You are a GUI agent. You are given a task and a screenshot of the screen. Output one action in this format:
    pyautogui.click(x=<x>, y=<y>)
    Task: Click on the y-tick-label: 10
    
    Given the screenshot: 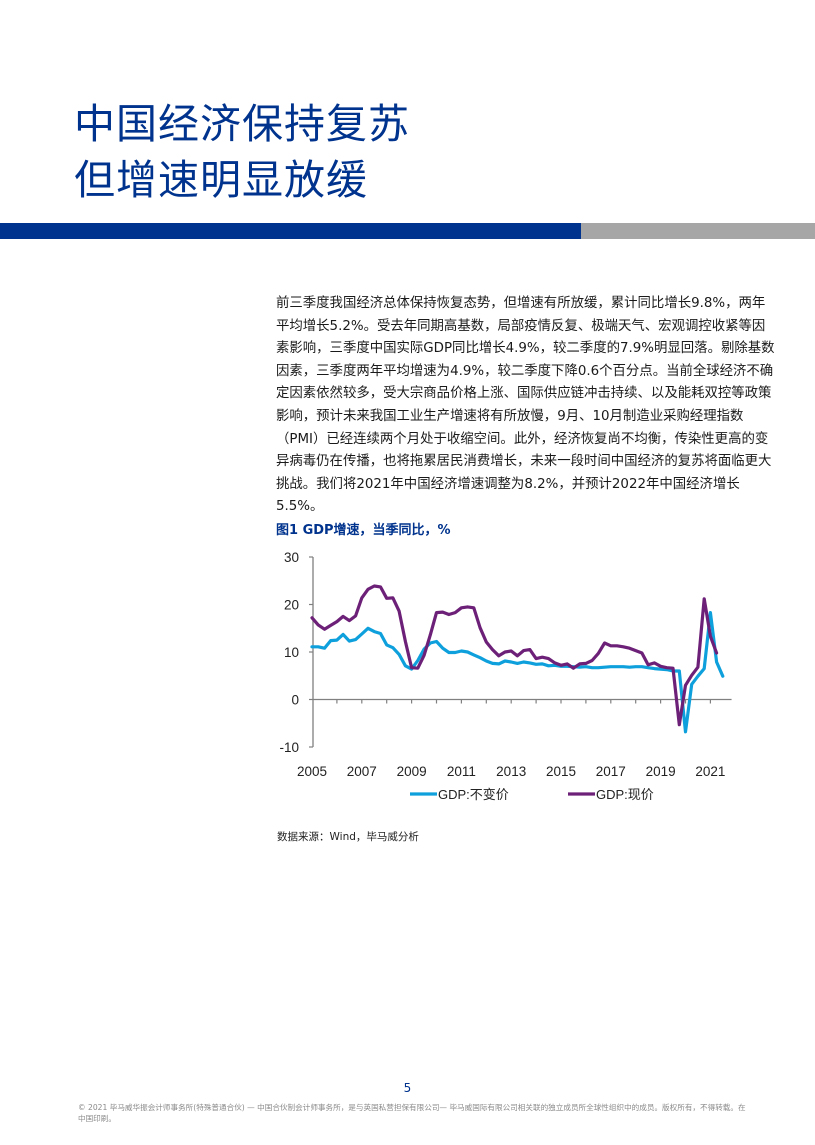 What is the action you would take?
    pyautogui.click(x=291, y=652)
    